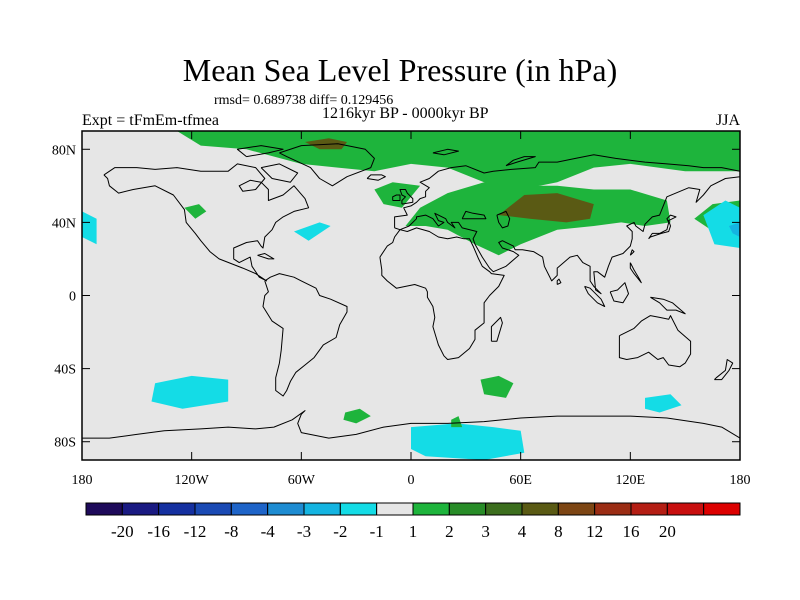 This screenshot has height=600, width=800. What do you see at coordinates (122, 531) in the screenshot?
I see `colorbar-label-0: -20` at bounding box center [122, 531].